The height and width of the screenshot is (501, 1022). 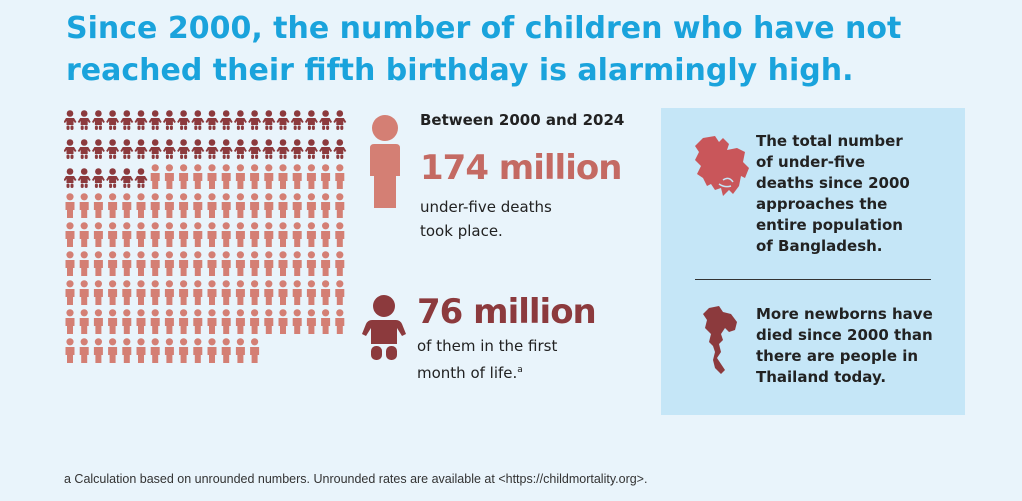 What do you see at coordinates (821, 377) in the screenshot?
I see `comparison-line: Thailand today.` at bounding box center [821, 377].